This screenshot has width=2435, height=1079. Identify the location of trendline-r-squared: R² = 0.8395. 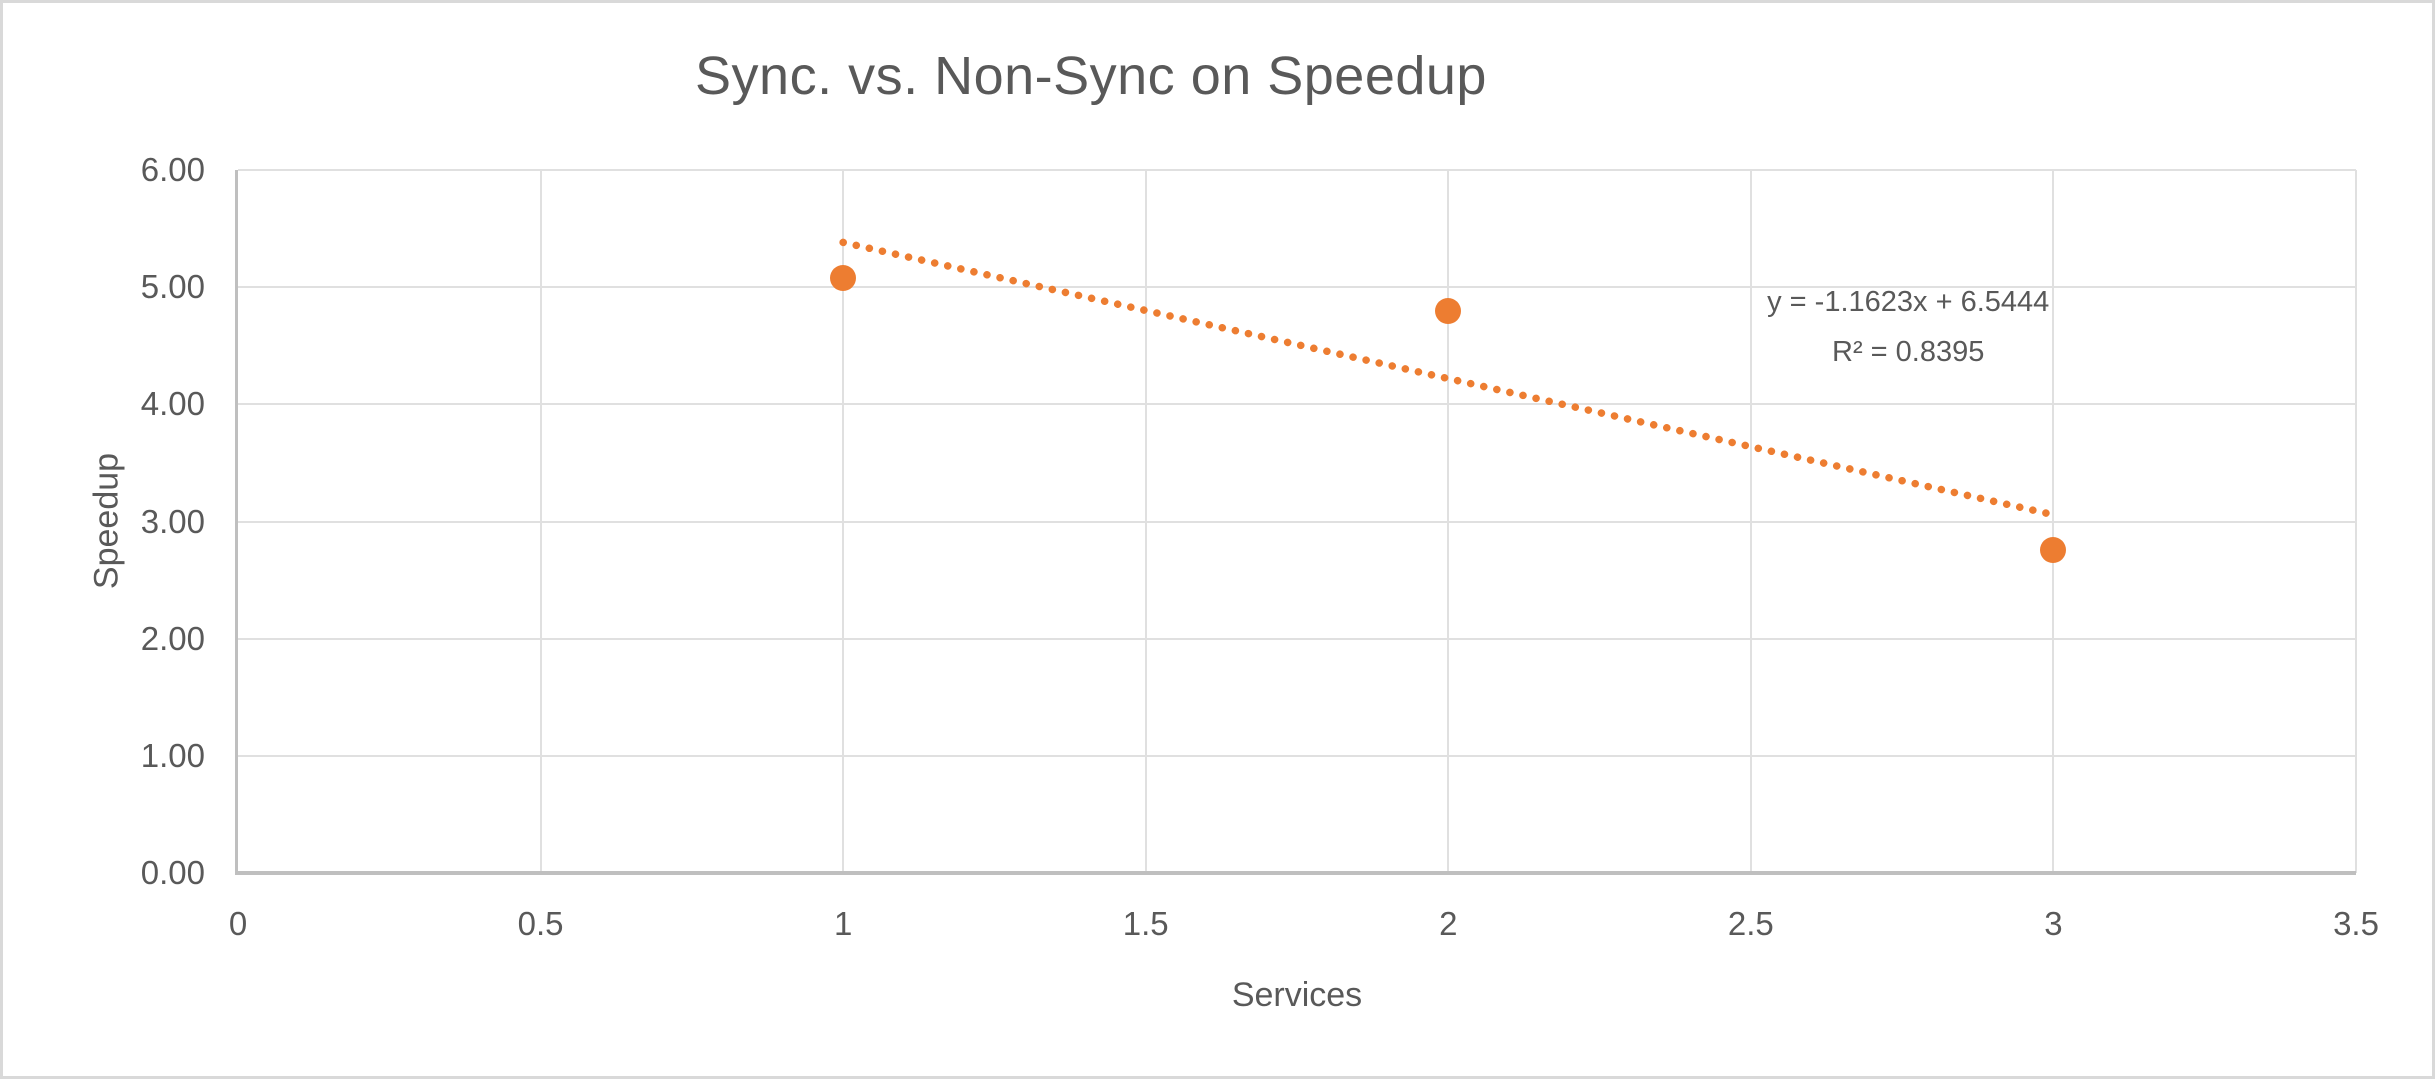
(1908, 352).